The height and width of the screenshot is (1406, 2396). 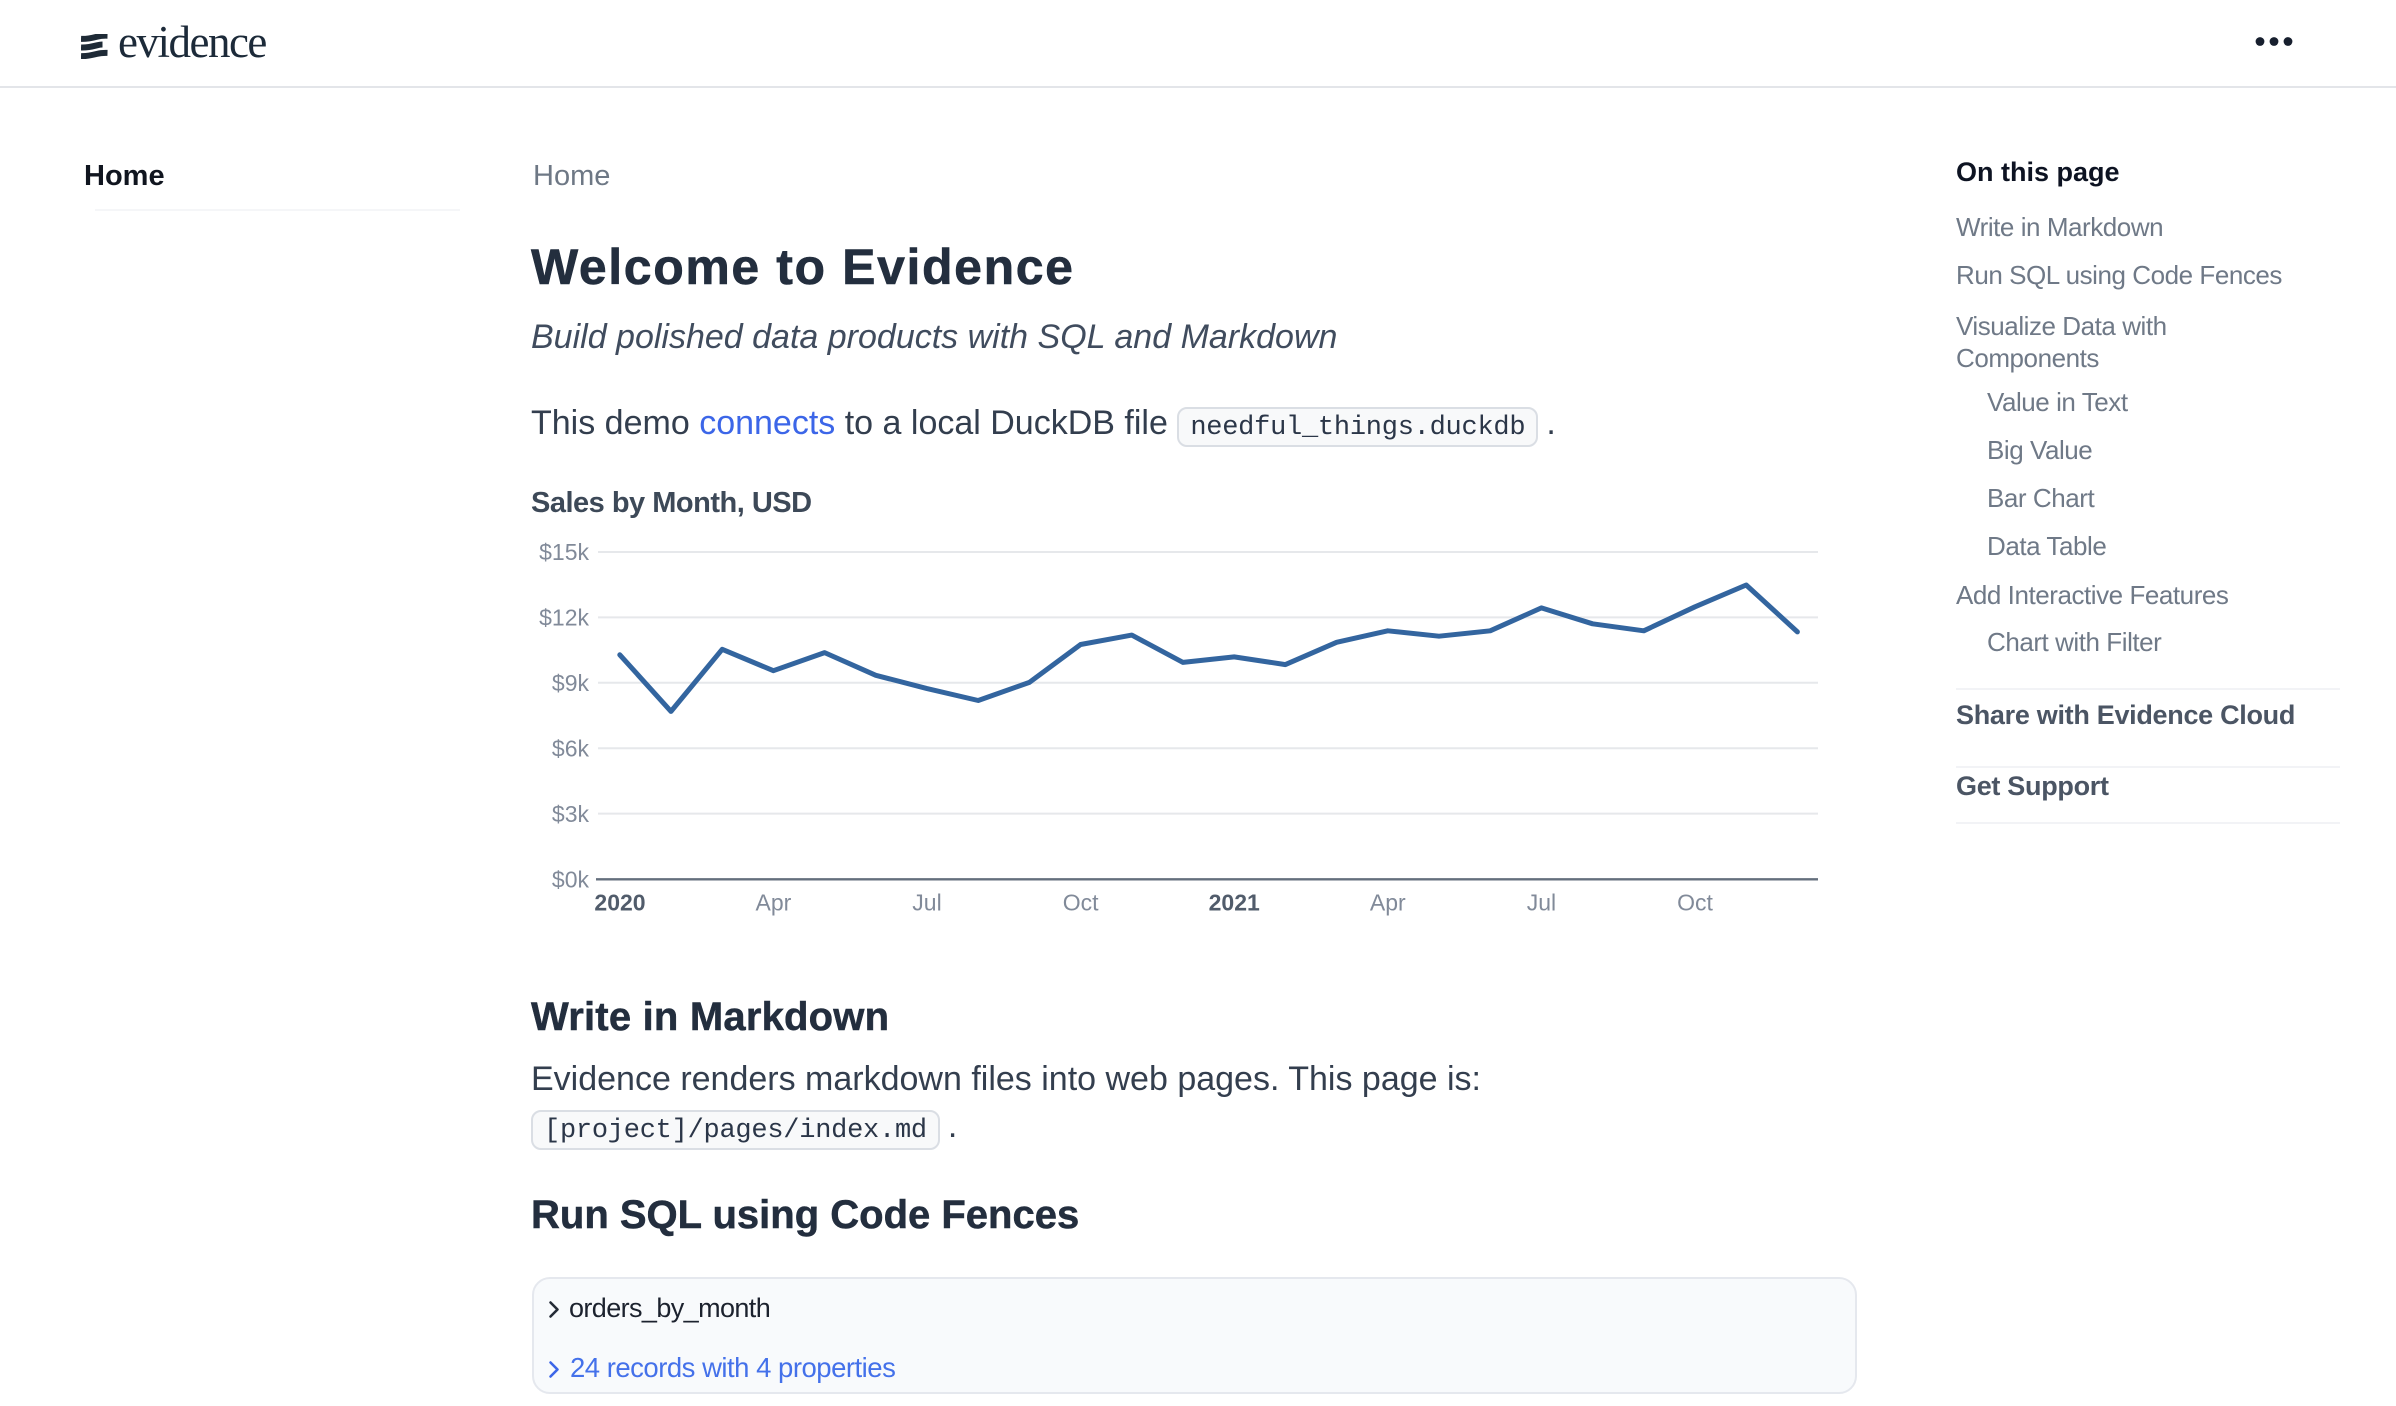 What do you see at coordinates (571, 748) in the screenshot?
I see `svg-text: $6k` at bounding box center [571, 748].